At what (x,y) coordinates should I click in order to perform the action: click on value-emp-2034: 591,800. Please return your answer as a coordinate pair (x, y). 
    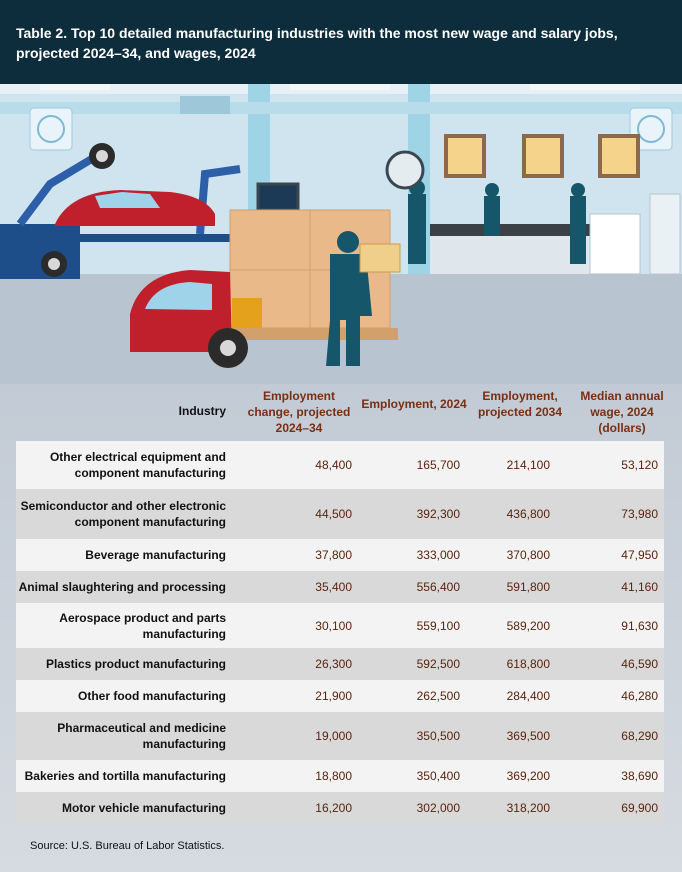
    Looking at the image, I should click on (528, 587).